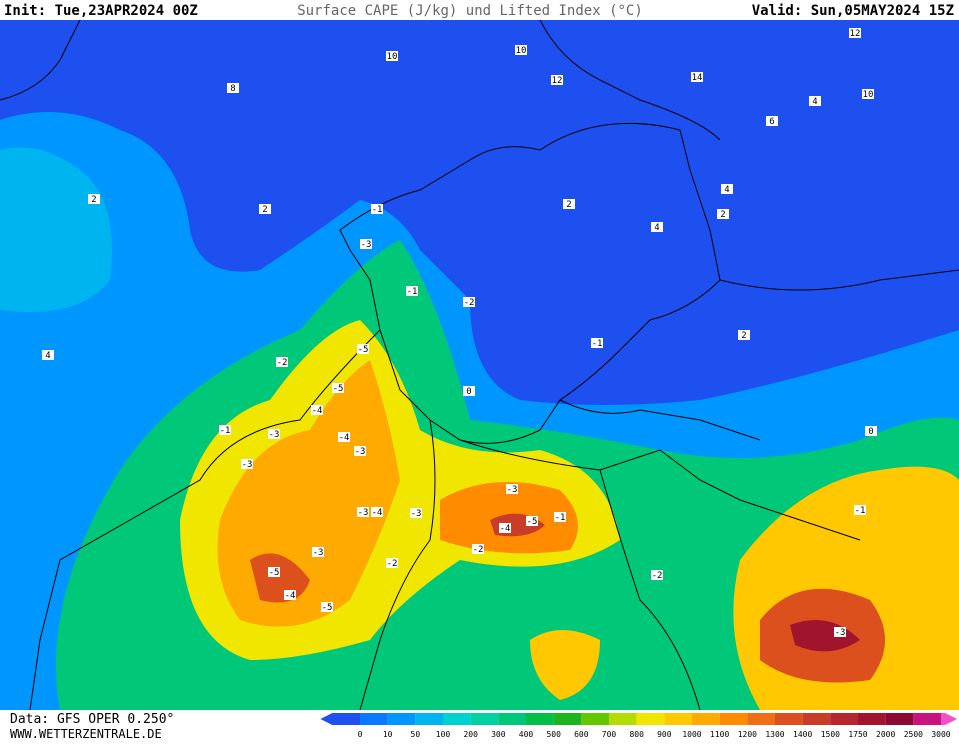 The image size is (959, 745). What do you see at coordinates (565, 665) in the screenshot?
I see `yellow-region` at bounding box center [565, 665].